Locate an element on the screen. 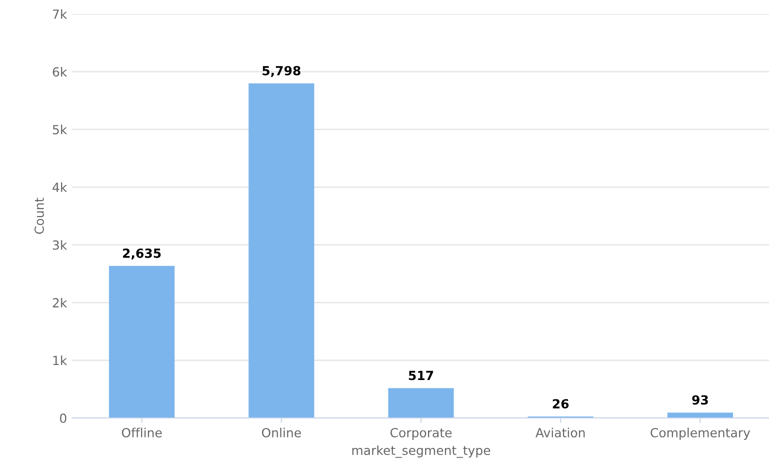 The height and width of the screenshot is (467, 769). y-axis-title: Count is located at coordinates (39, 216).